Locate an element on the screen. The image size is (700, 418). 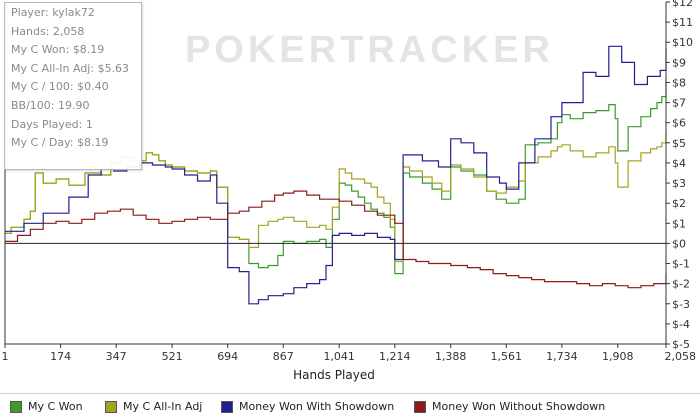
y-tick-label: $0 is located at coordinates (679, 243).